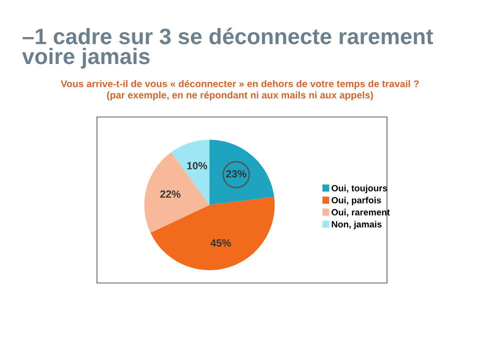 This screenshot has width=479, height=339. What do you see at coordinates (228, 48) in the screenshot?
I see `chart-title: –1 cadre sur 3 se déconnecte rarement voire jamais` at bounding box center [228, 48].